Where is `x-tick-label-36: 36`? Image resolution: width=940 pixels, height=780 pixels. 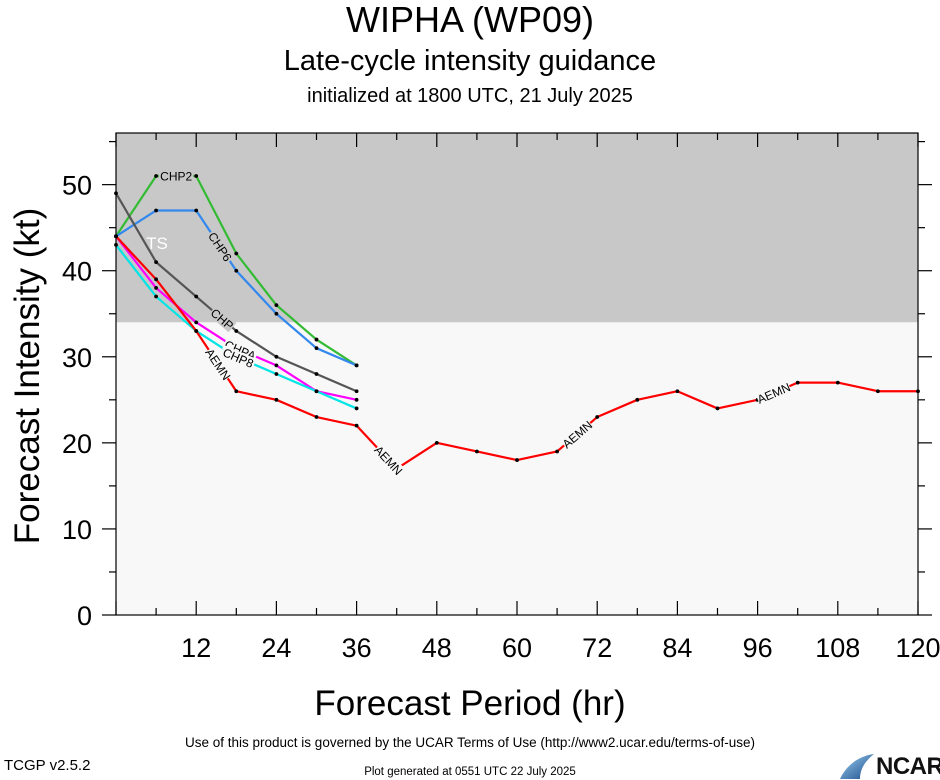
x-tick-label-36: 36 is located at coordinates (357, 648).